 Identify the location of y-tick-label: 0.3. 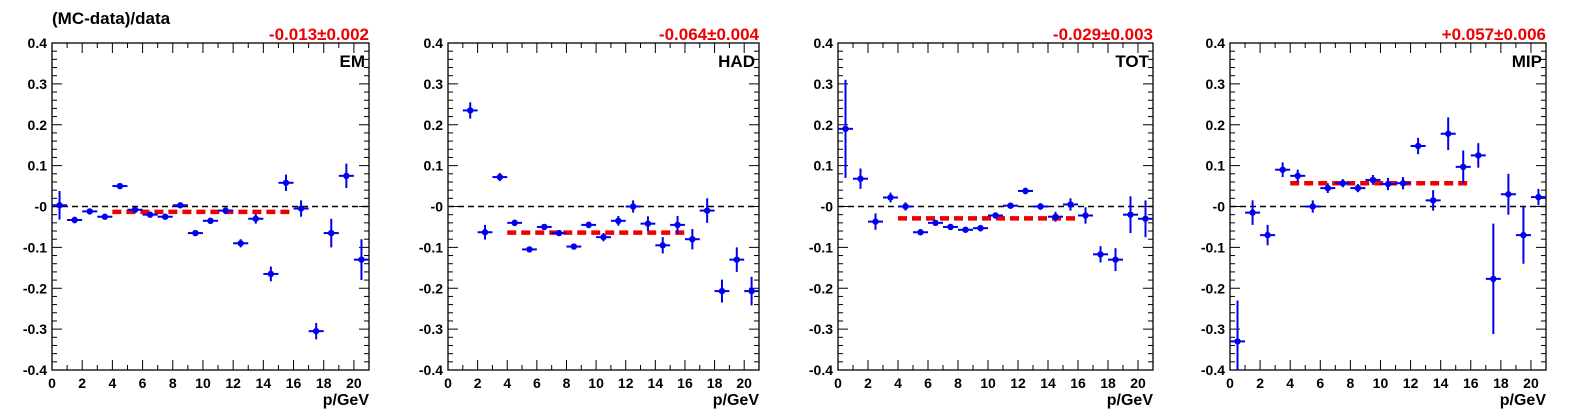
(434, 84).